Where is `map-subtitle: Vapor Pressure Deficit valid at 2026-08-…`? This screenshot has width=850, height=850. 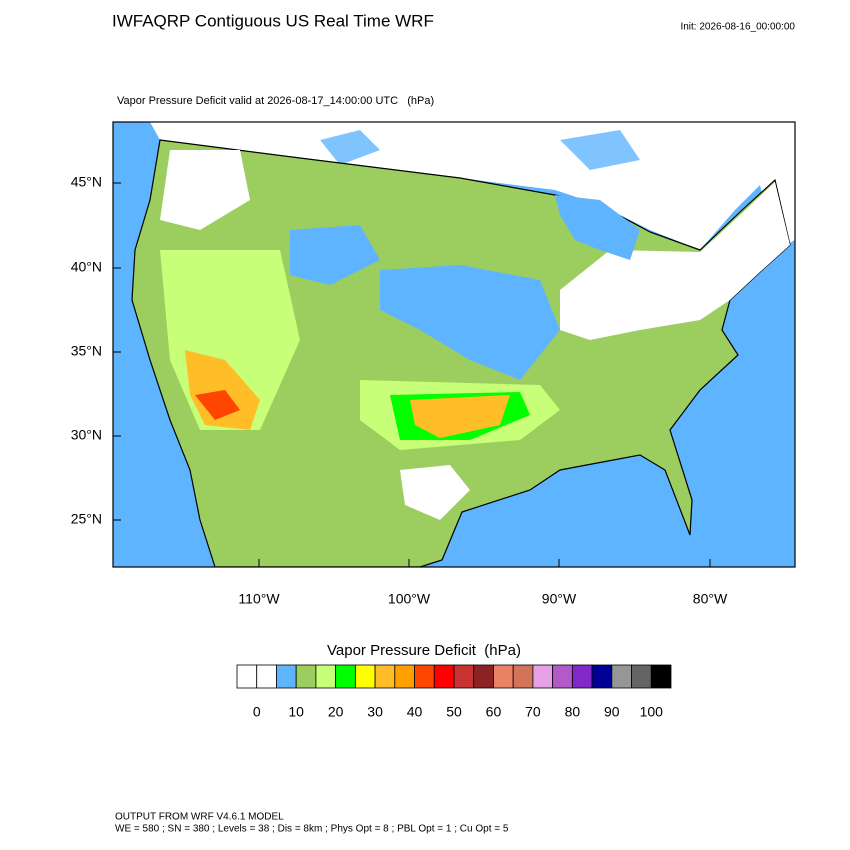
map-subtitle: Vapor Pressure Deficit valid at 2026-08-… is located at coordinates (275, 101).